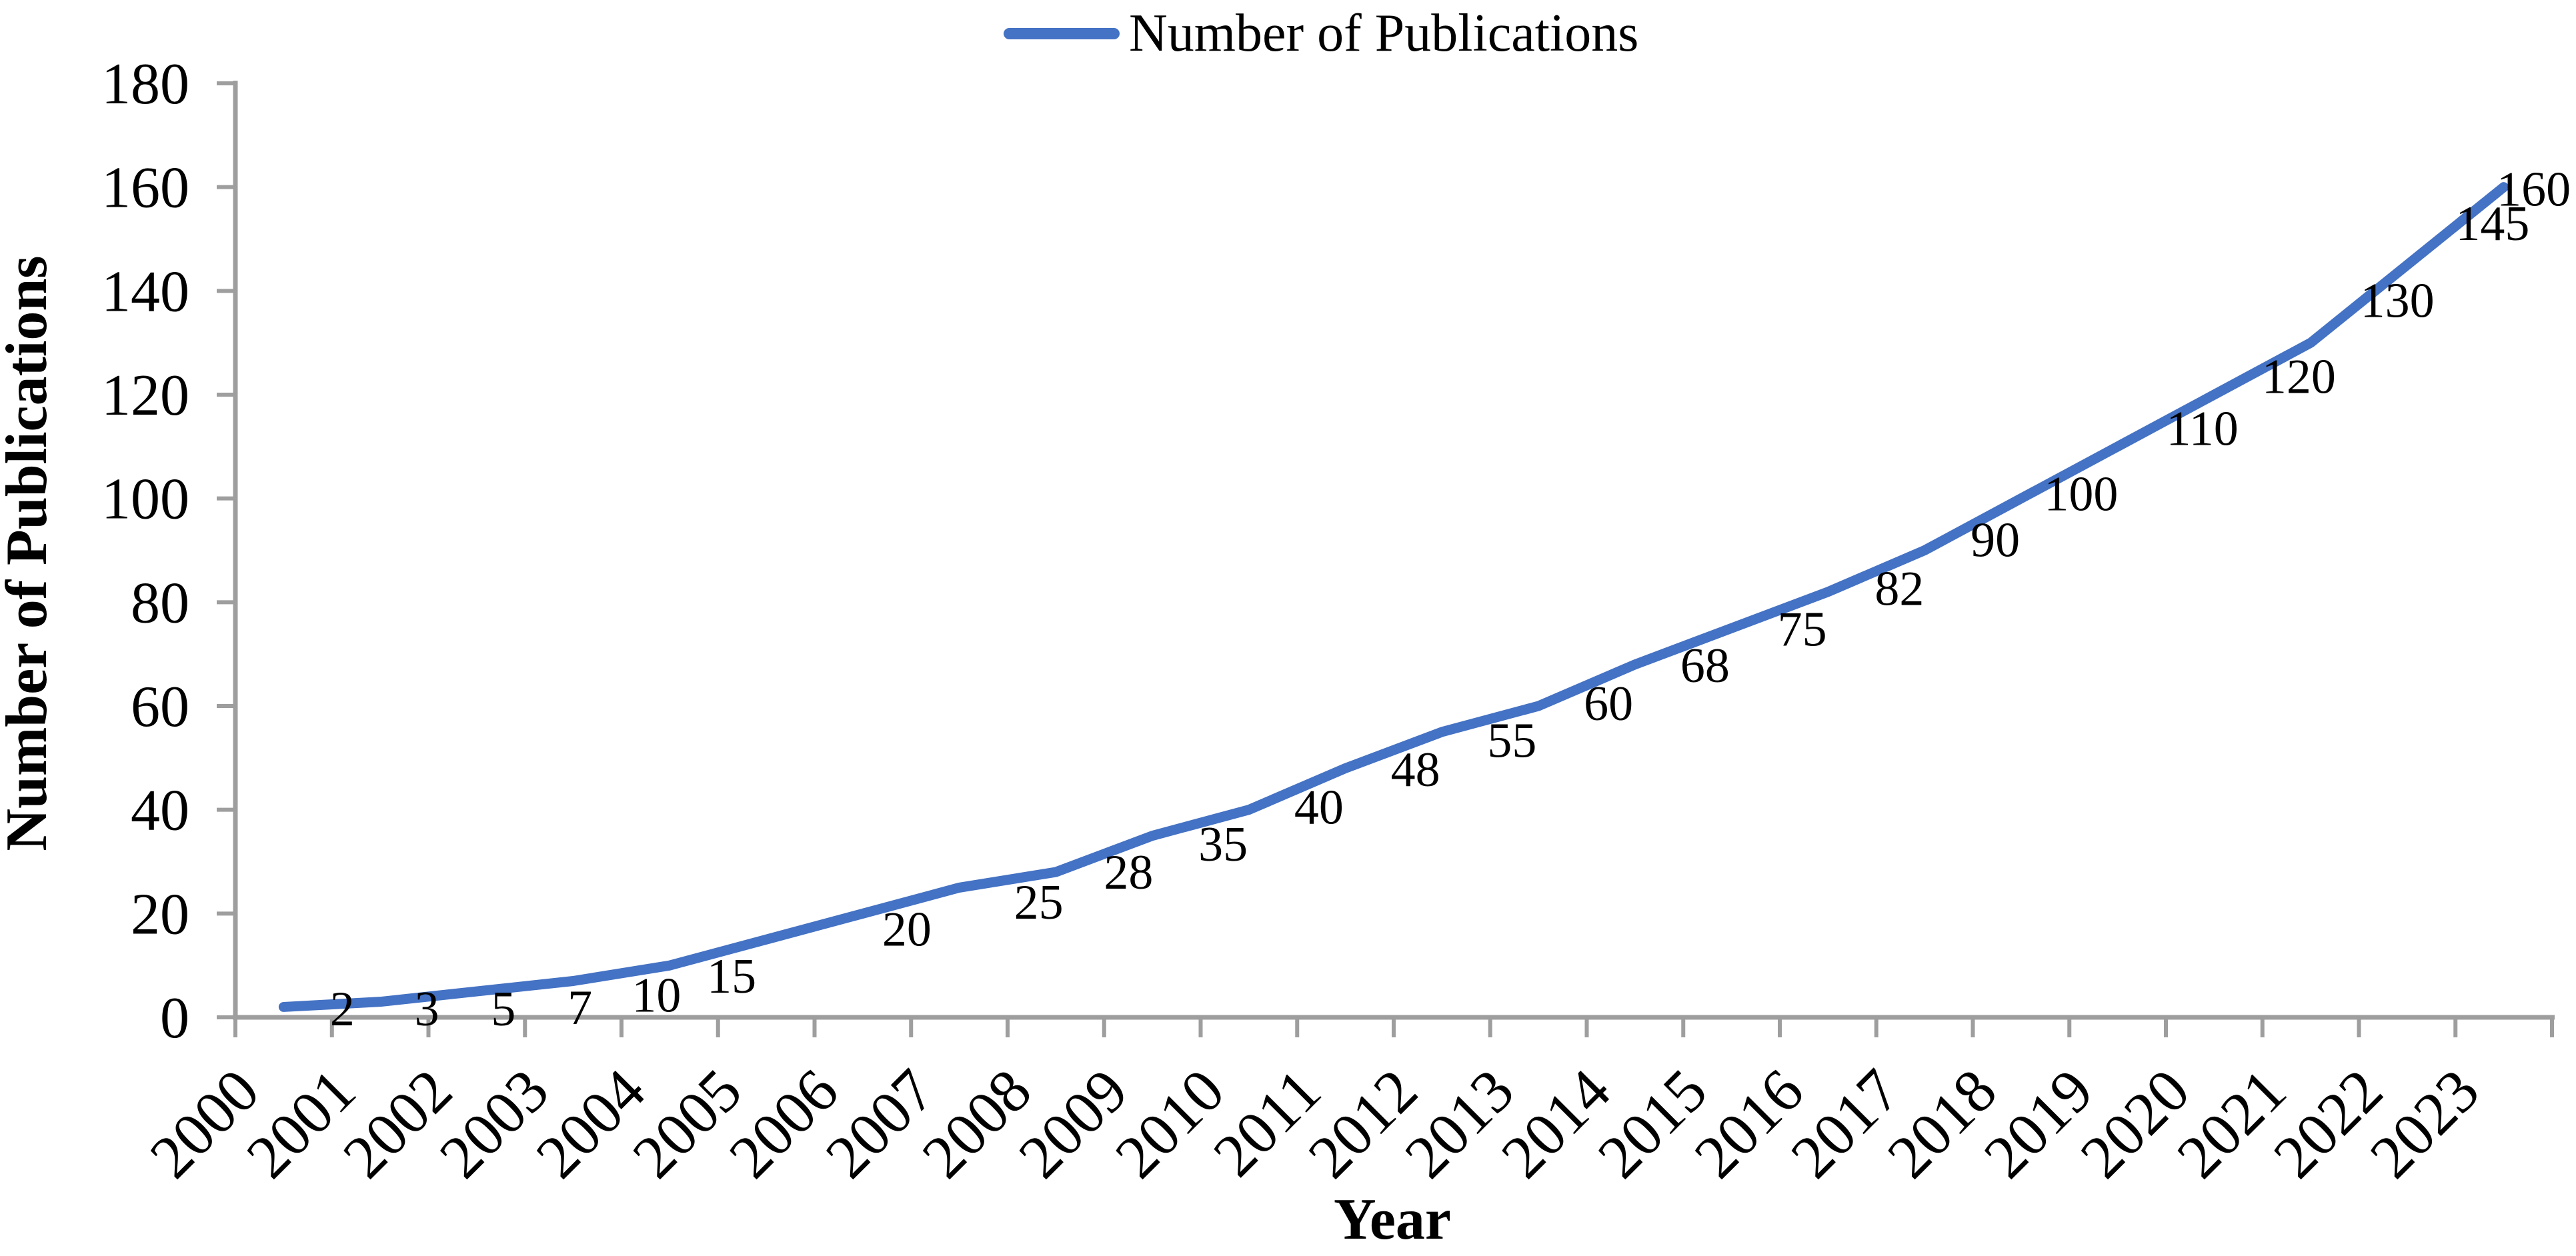 Image resolution: width=2576 pixels, height=1256 pixels. Describe the element at coordinates (2202, 429) in the screenshot. I see `data-label-2019: 110` at that location.